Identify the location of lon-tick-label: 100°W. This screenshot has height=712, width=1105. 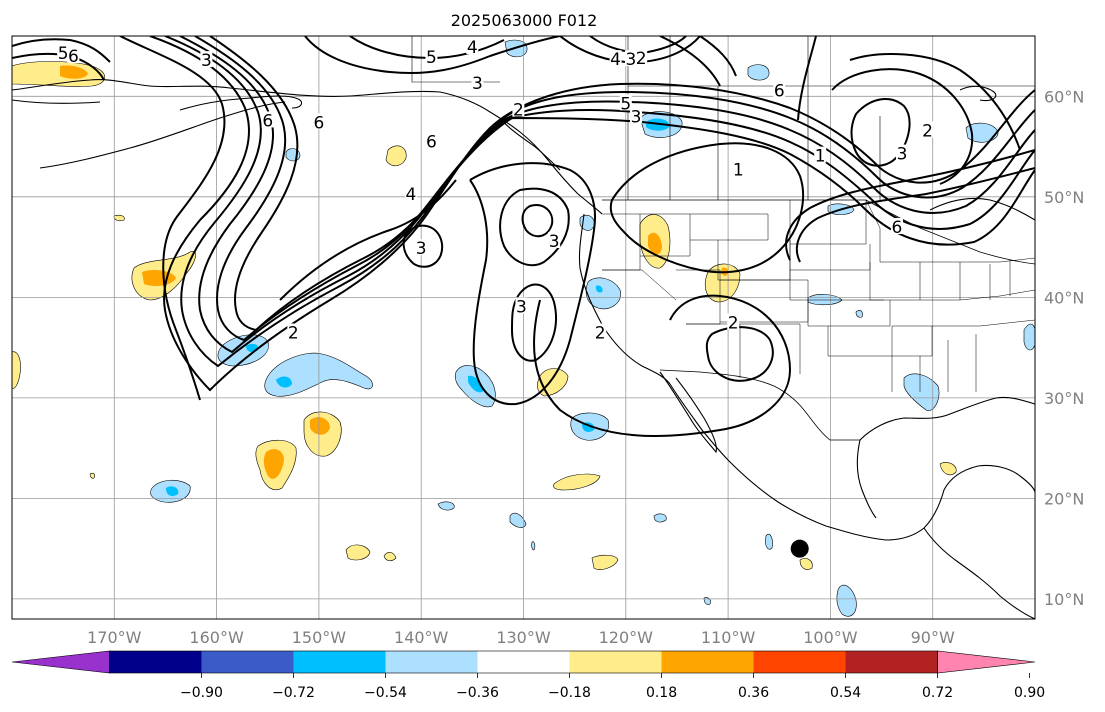
(830, 637).